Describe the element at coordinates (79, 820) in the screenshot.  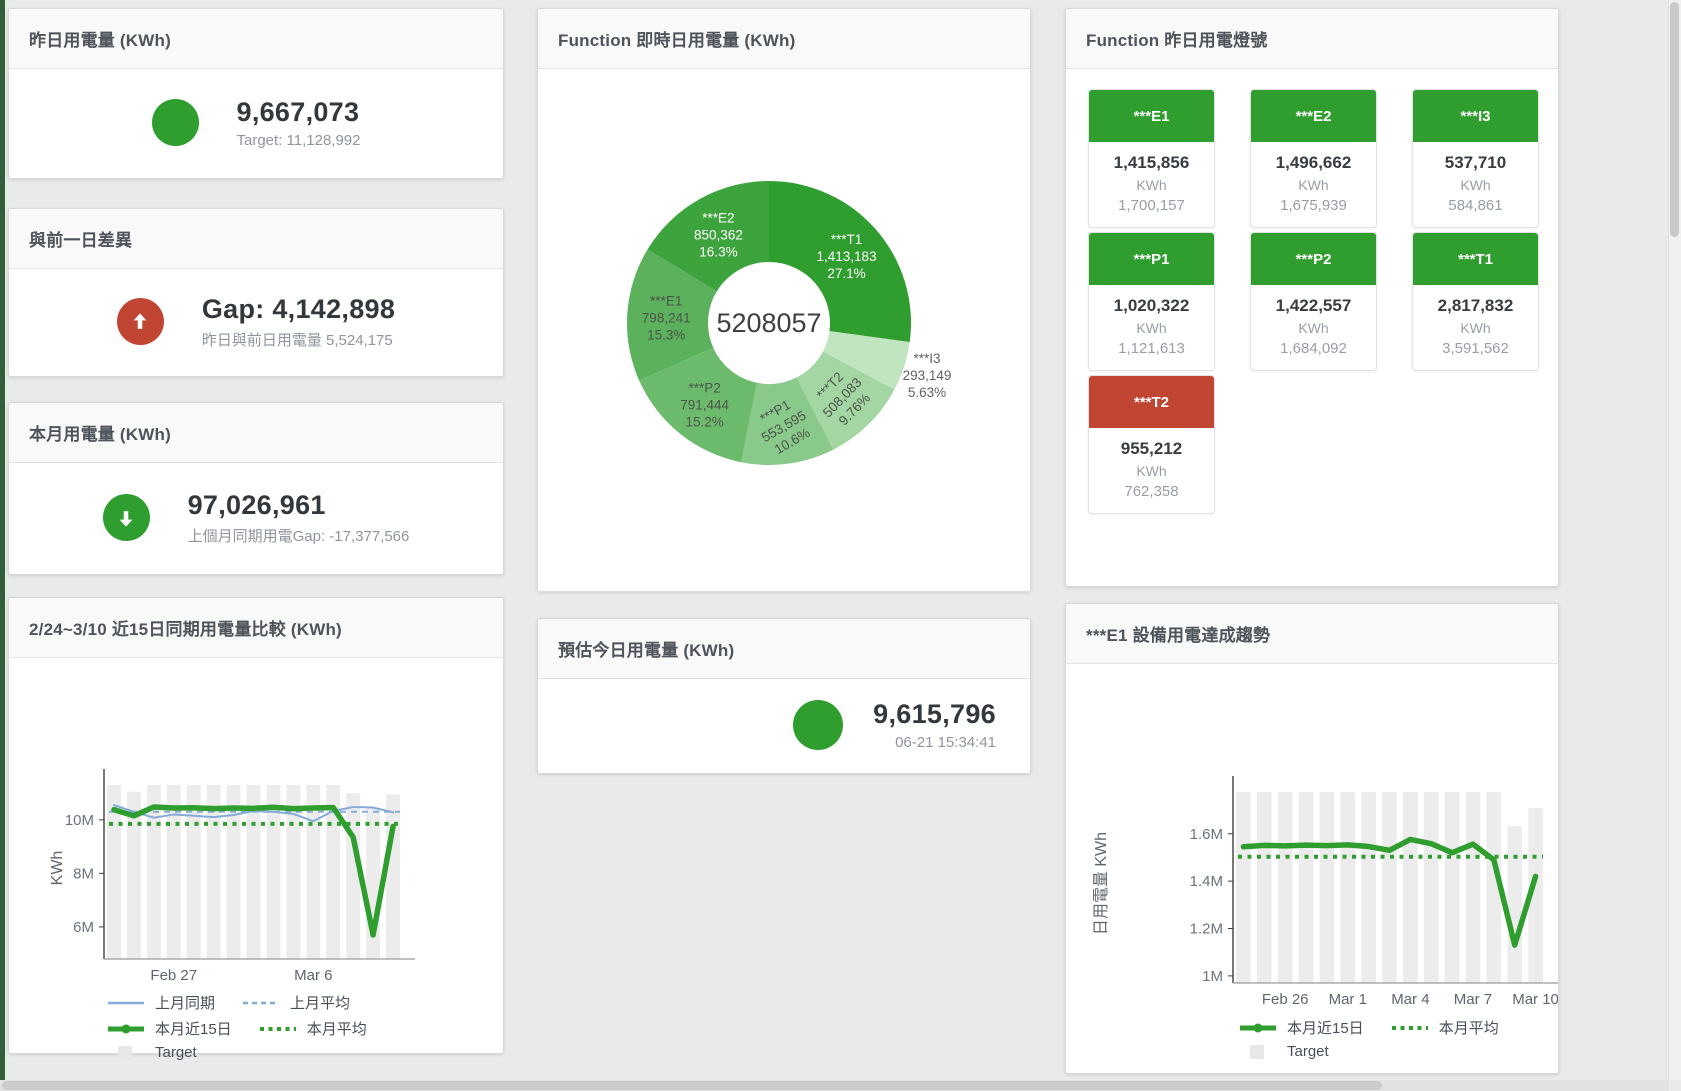
I see `y-tick-label: 10M` at that location.